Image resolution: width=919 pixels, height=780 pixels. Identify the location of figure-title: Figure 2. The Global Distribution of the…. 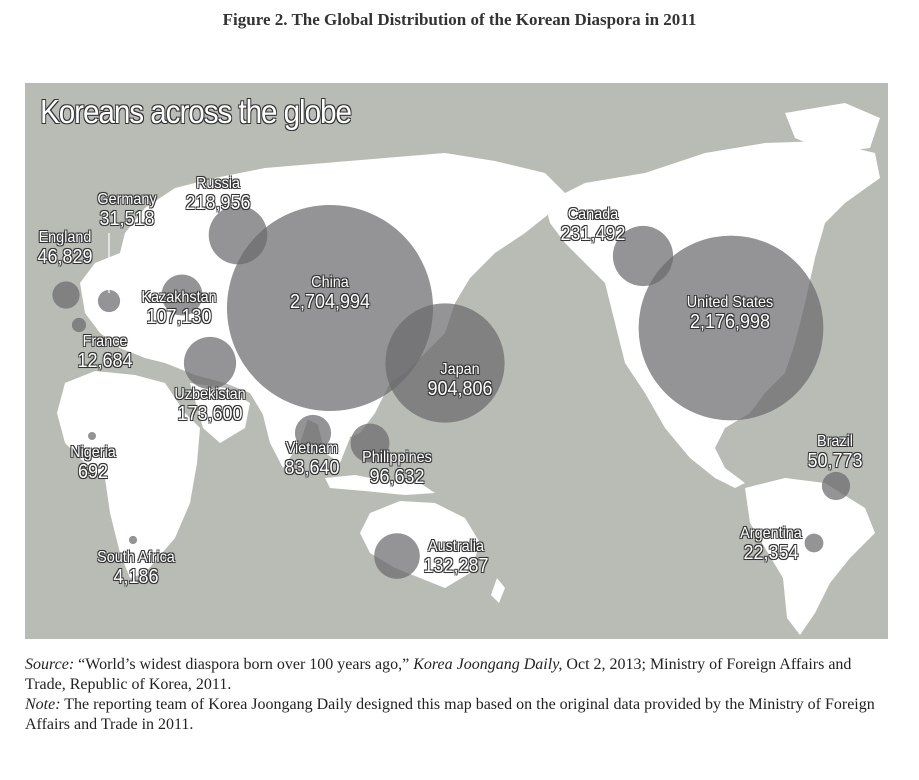
(459, 19).